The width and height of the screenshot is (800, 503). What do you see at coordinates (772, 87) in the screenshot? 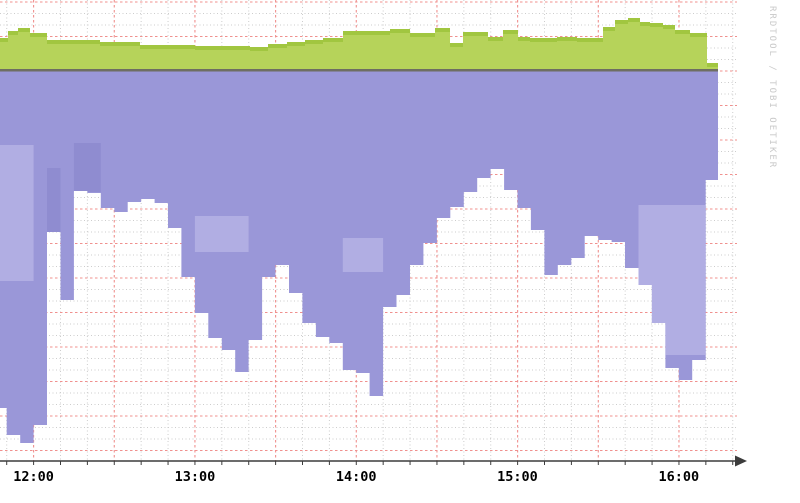
I see `rrdtool-watermark: RRDTOOL / TOBI OETIKER` at bounding box center [772, 87].